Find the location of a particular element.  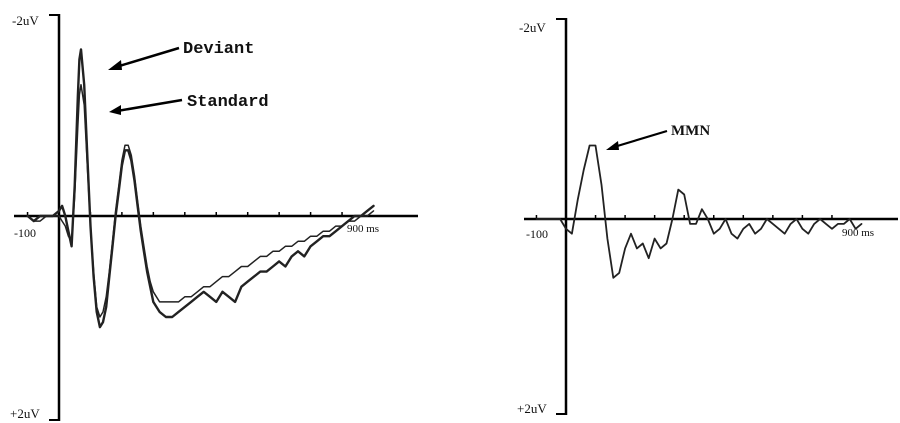

left-y-bottom-label: +2uV is located at coordinates (25, 413).